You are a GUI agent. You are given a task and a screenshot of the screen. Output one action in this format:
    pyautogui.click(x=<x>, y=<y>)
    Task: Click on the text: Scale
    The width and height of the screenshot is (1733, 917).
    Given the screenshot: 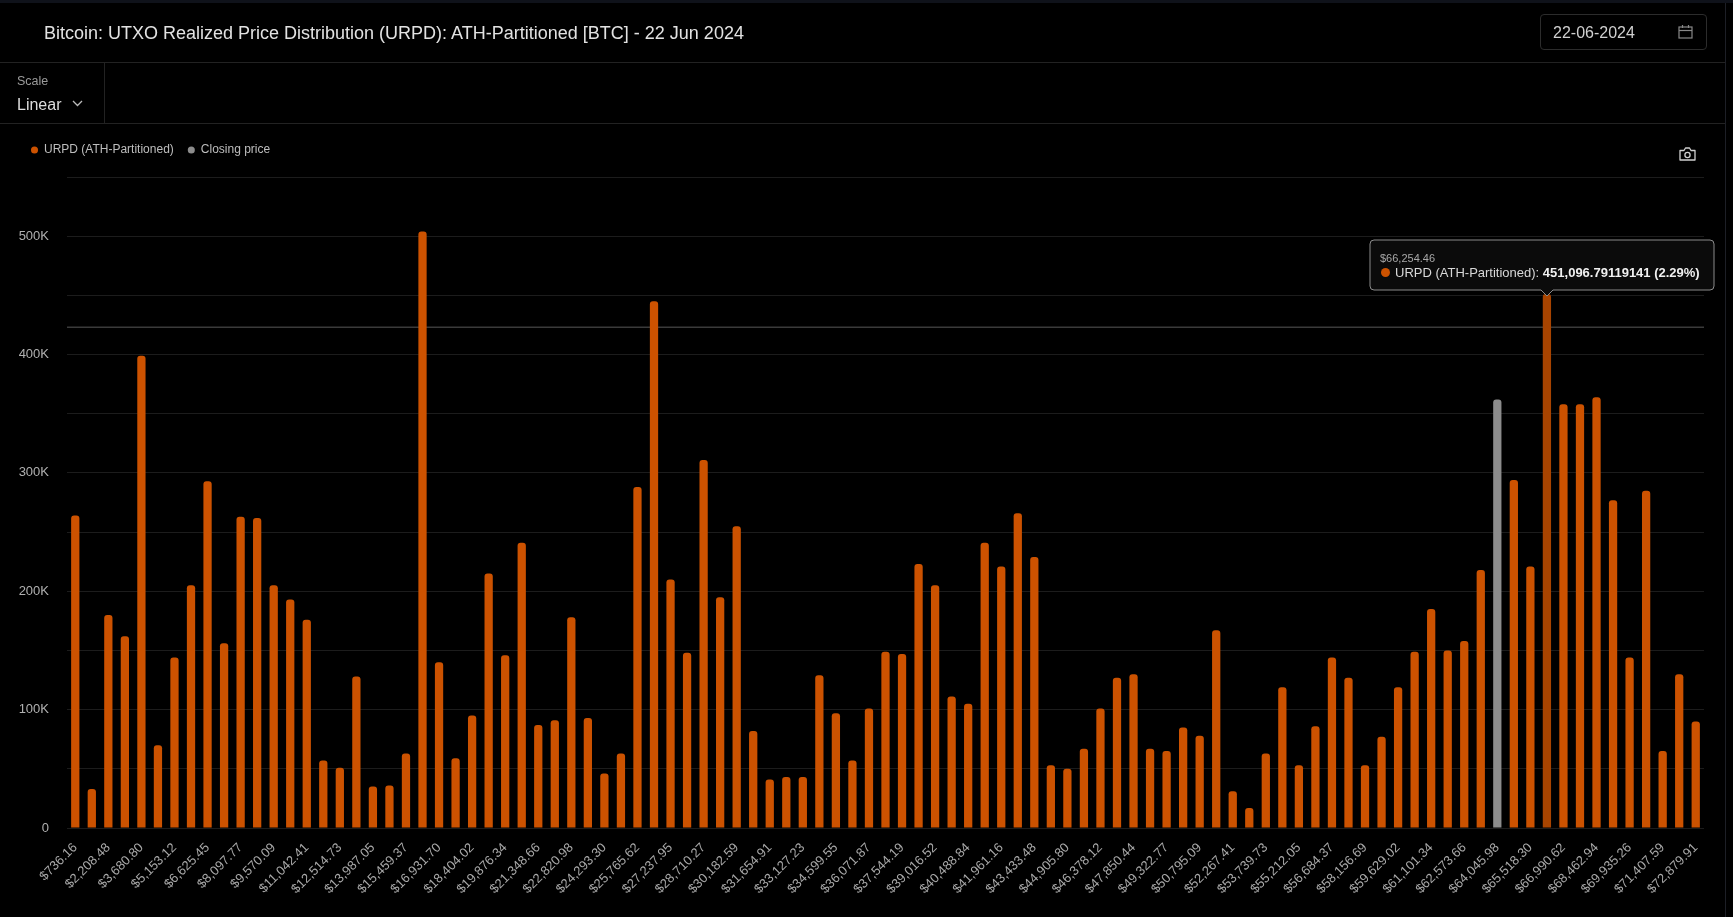 What is the action you would take?
    pyautogui.click(x=33, y=81)
    